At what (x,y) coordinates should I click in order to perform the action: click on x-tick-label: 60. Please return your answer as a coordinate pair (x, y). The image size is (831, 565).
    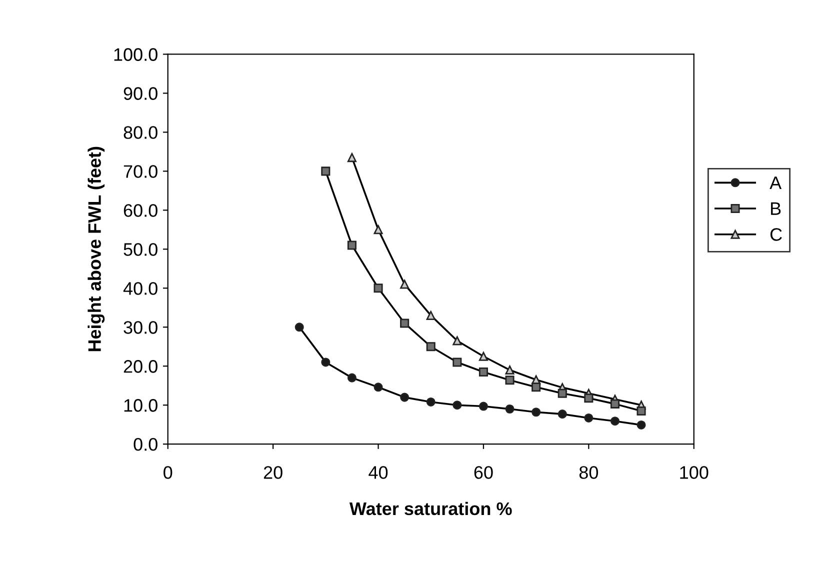
    Looking at the image, I should click on (483, 472).